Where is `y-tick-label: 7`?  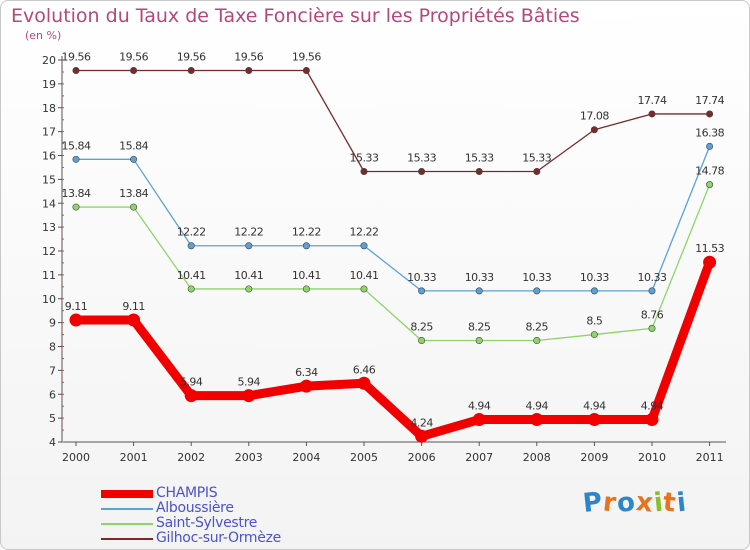
y-tick-label: 7 is located at coordinates (52, 370).